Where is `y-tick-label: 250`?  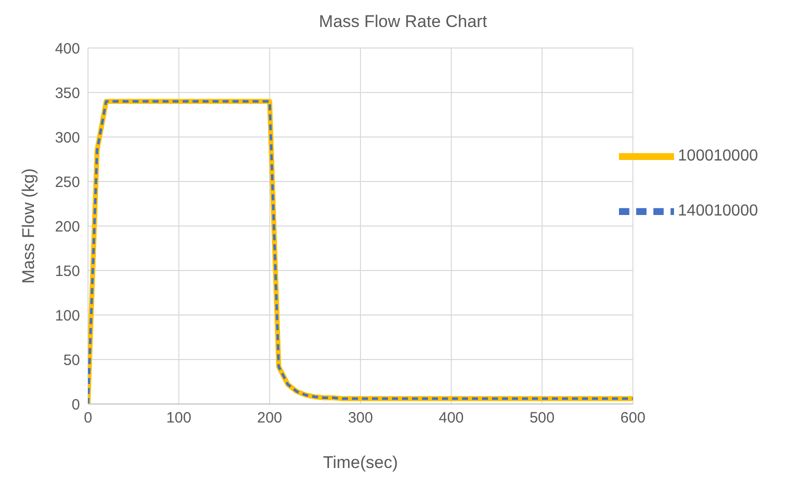
y-tick-label: 250 is located at coordinates (67, 182).